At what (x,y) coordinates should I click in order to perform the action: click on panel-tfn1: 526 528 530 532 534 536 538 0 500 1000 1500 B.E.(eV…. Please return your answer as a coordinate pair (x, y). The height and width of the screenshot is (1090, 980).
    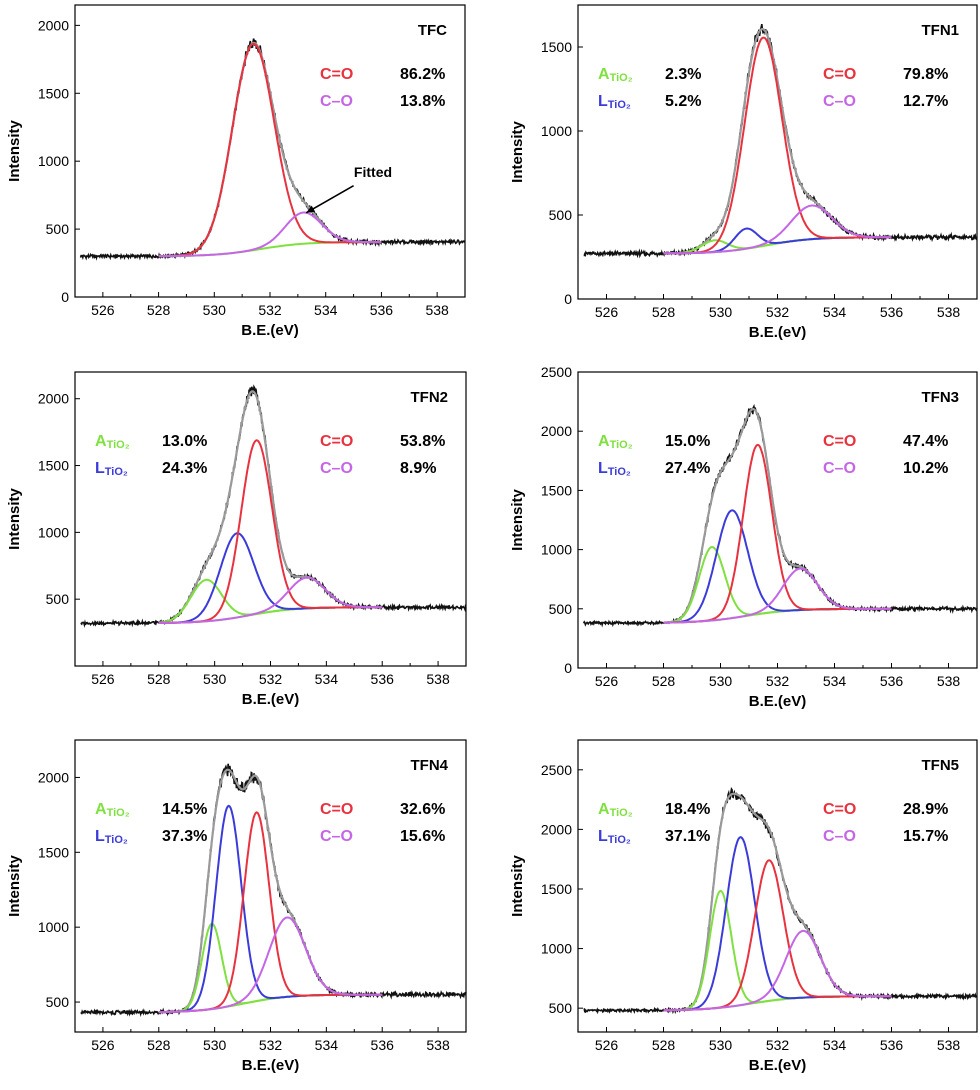
    Looking at the image, I should click on (743, 172).